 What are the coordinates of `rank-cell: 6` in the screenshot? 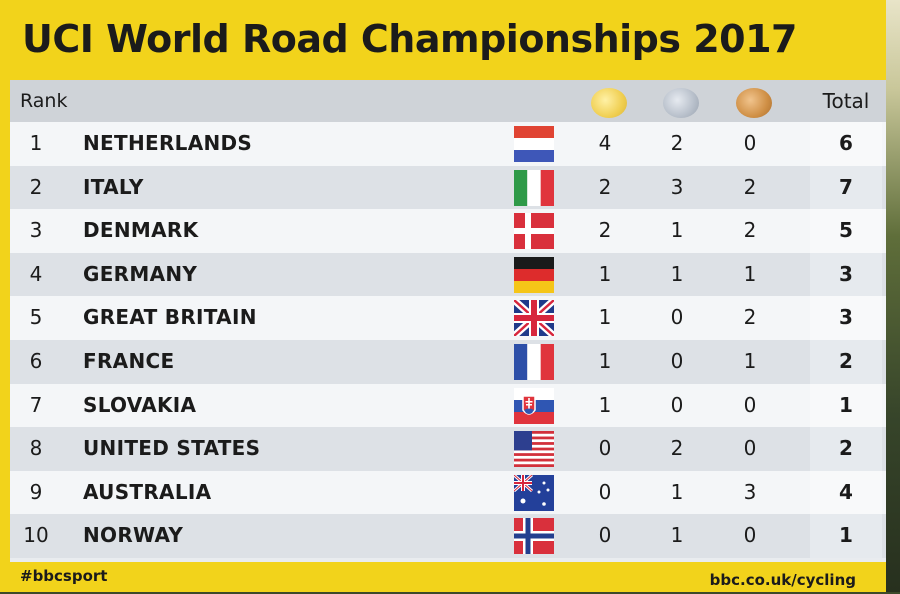 It's located at (36, 360).